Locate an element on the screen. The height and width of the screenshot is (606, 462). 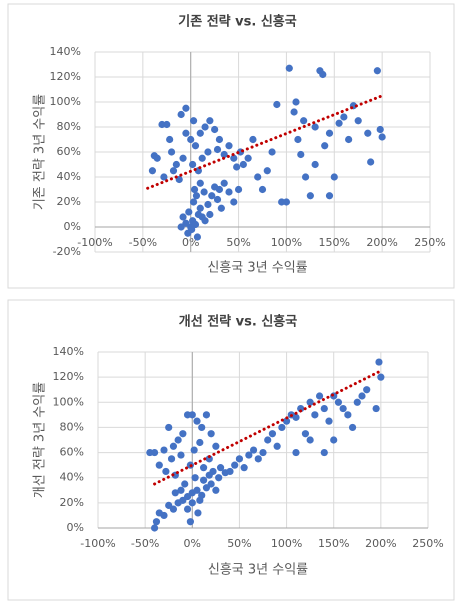
x-tick-label: 0% is located at coordinates (192, 543).